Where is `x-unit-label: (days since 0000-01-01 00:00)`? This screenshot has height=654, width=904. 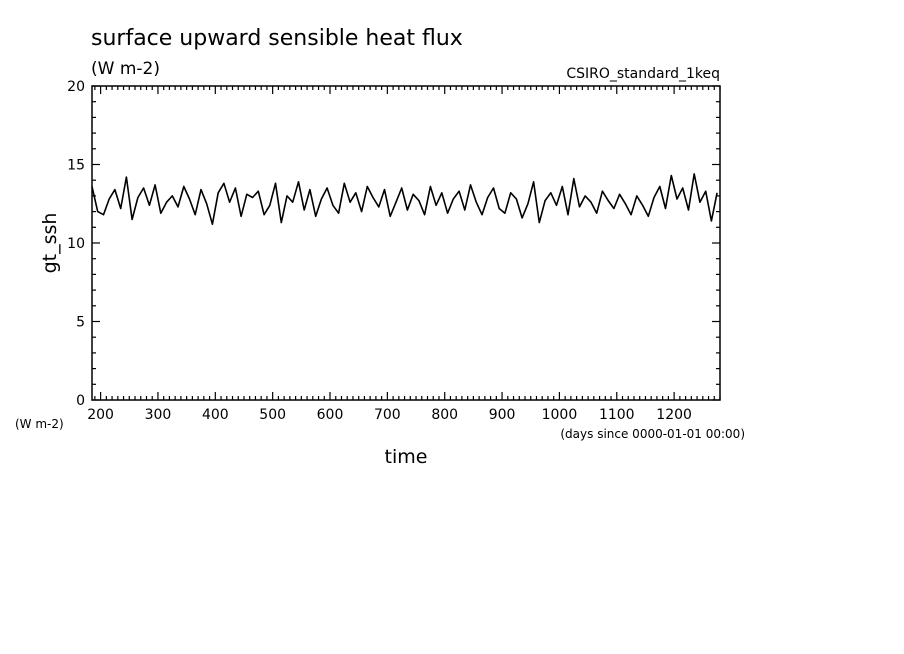 x-unit-label: (days since 0000-01-01 00:00) is located at coordinates (652, 434).